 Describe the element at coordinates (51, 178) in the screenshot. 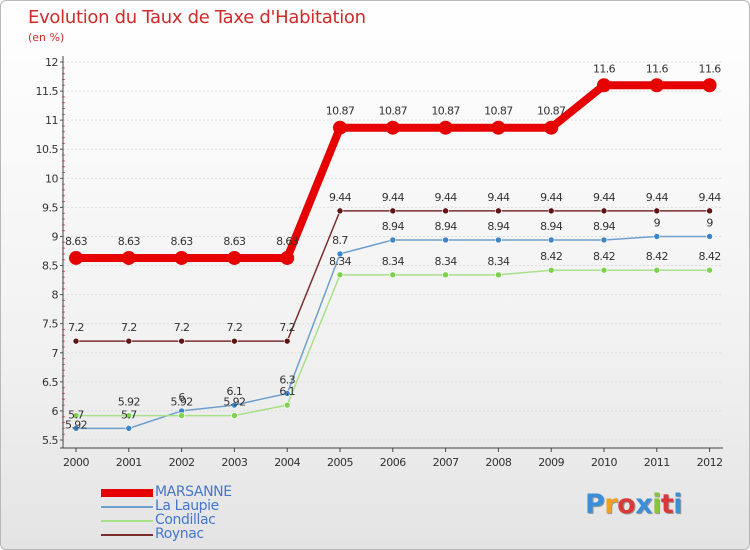

I see `y-tick-label: 10` at that location.